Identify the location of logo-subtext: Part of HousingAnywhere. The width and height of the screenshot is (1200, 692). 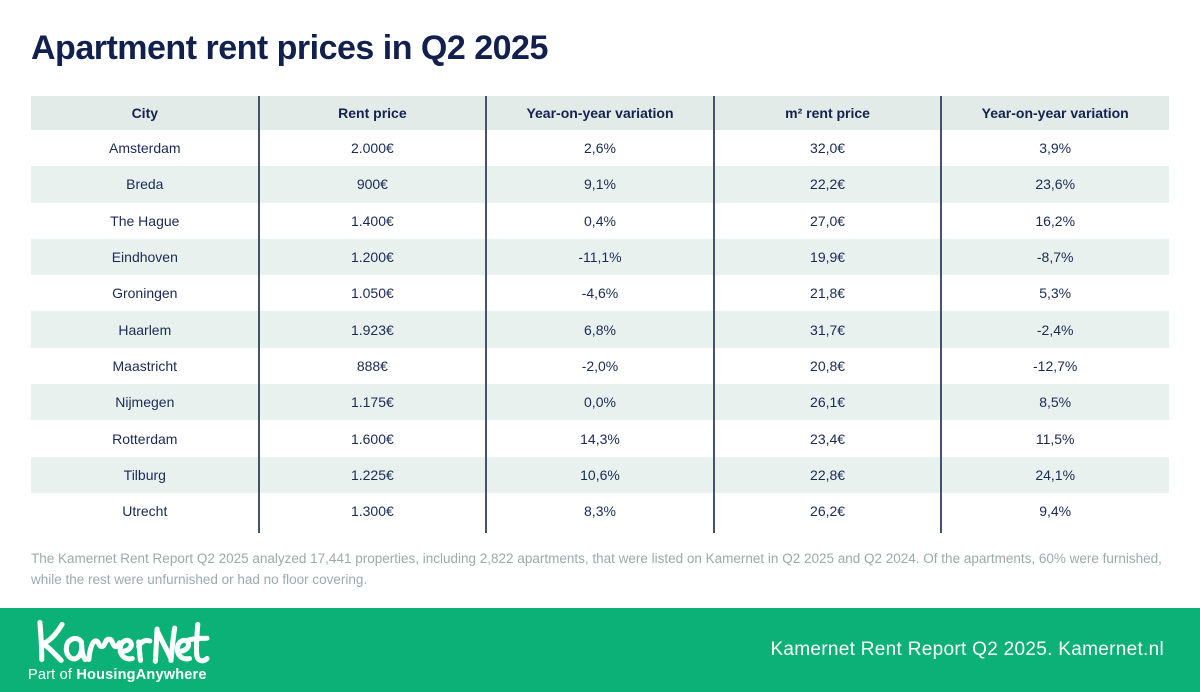
(123, 675).